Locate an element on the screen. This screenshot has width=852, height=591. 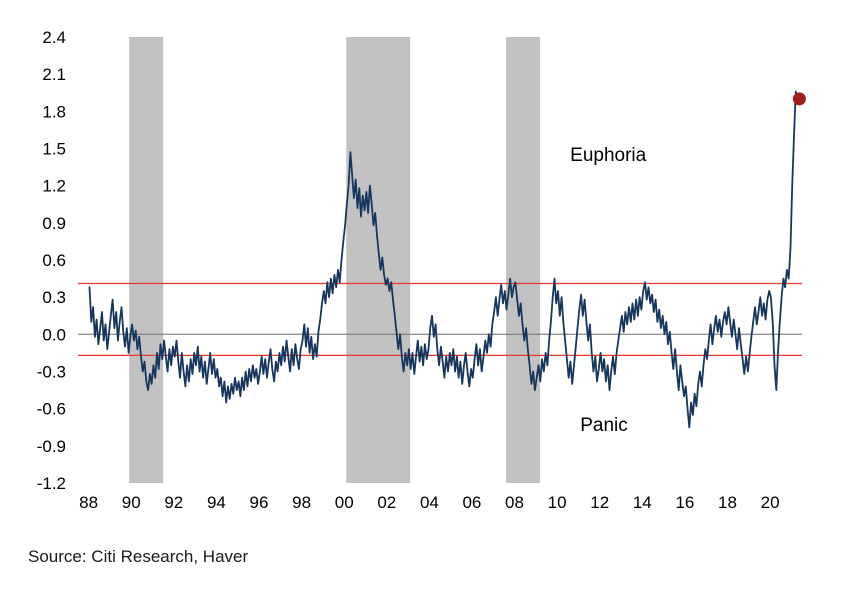
y-tick-label: 0.6 is located at coordinates (54, 260).